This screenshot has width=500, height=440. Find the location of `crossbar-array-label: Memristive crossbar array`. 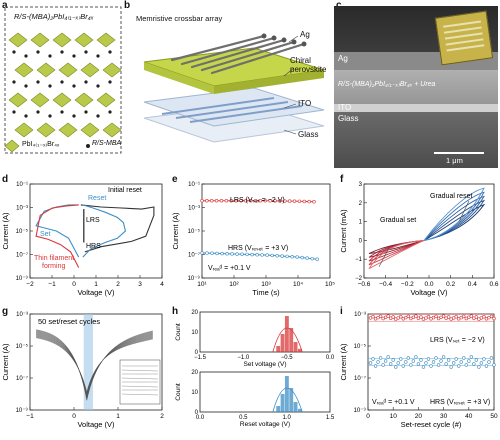

crossbar-array-label: Memristive crossbar array is located at coordinates (179, 18).